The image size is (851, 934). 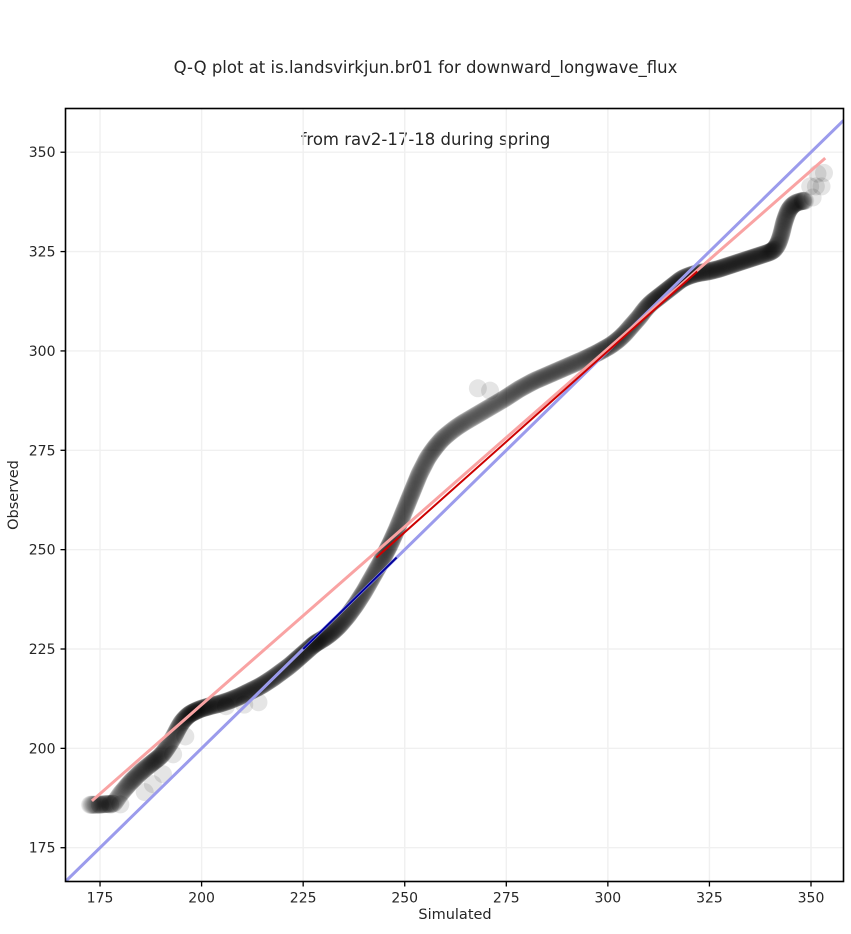 I want to click on y-tick-label: 275, so click(x=42, y=451).